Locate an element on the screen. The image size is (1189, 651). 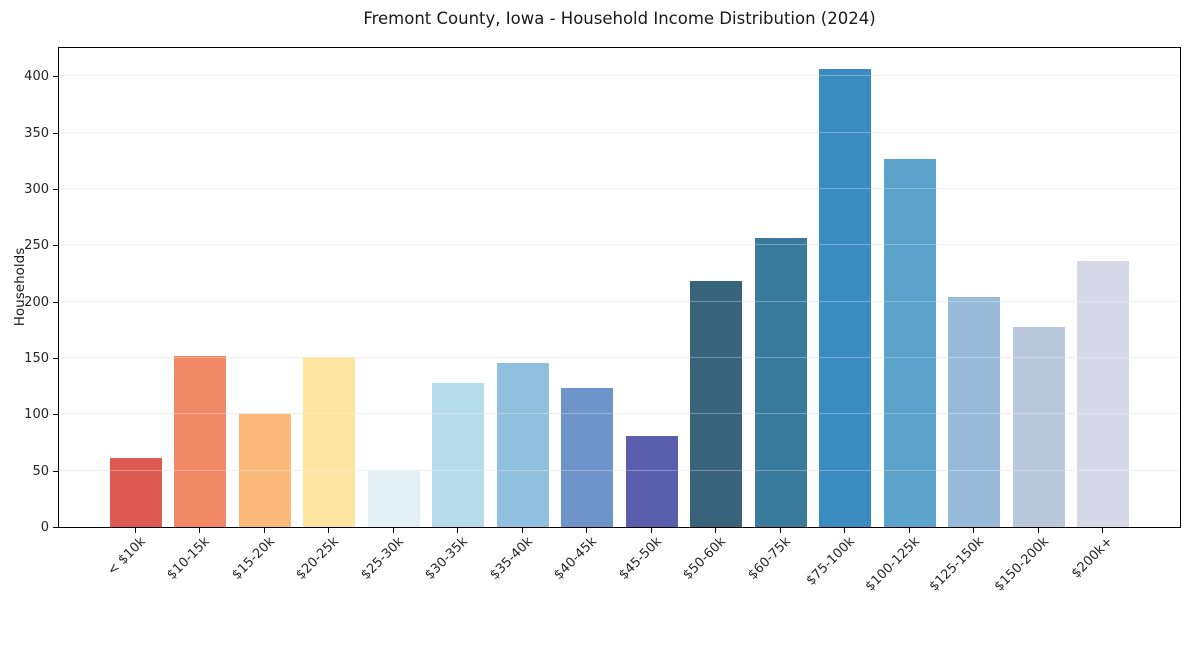
x-tick-label: $100-125k is located at coordinates (892, 564).